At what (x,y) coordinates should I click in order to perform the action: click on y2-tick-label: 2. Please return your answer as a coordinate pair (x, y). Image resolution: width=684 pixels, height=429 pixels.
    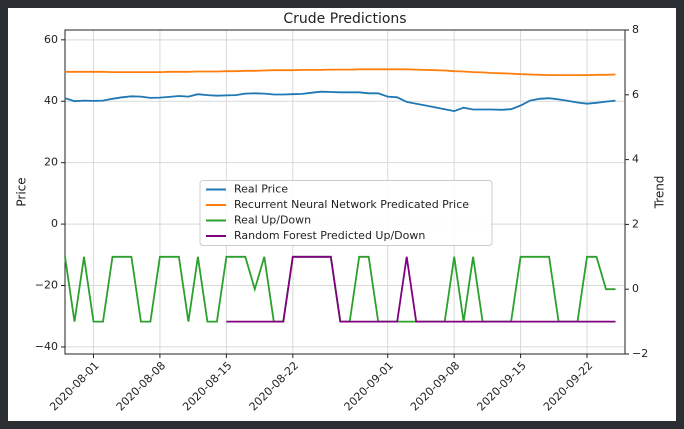
    Looking at the image, I should click on (635, 223).